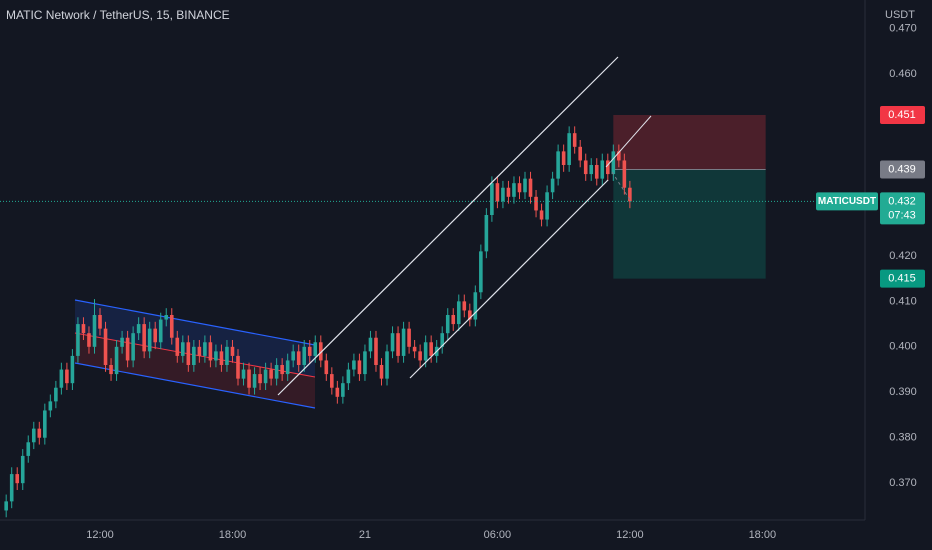 The image size is (932, 550). What do you see at coordinates (195, 322) in the screenshot?
I see `channel-line` at bounding box center [195, 322].